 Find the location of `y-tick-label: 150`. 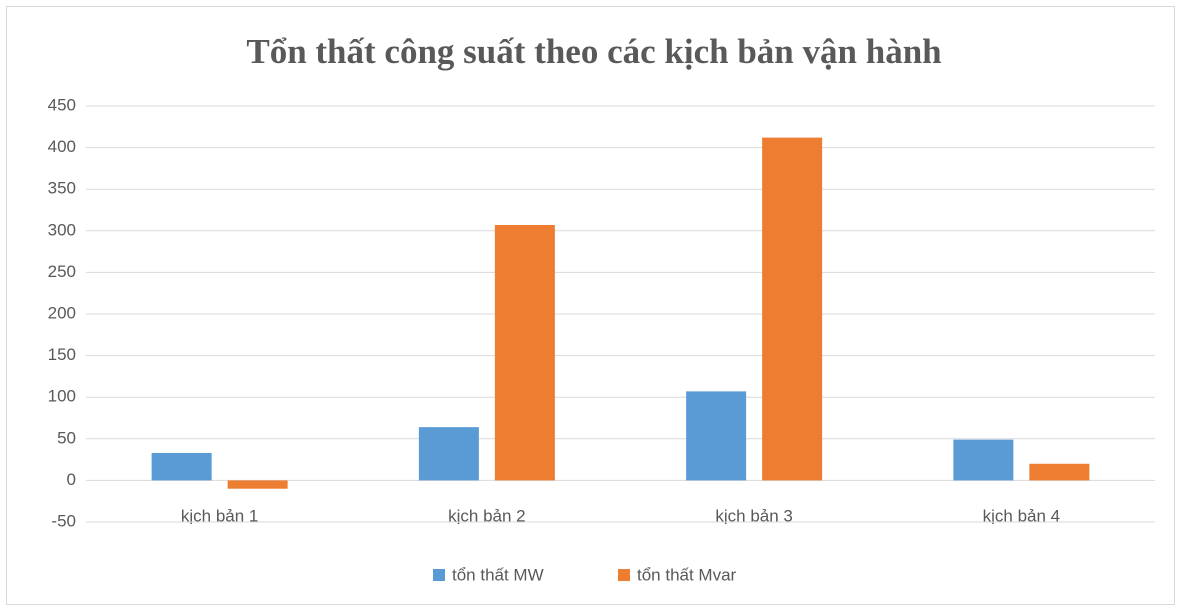

y-tick-label: 150 is located at coordinates (62, 354).